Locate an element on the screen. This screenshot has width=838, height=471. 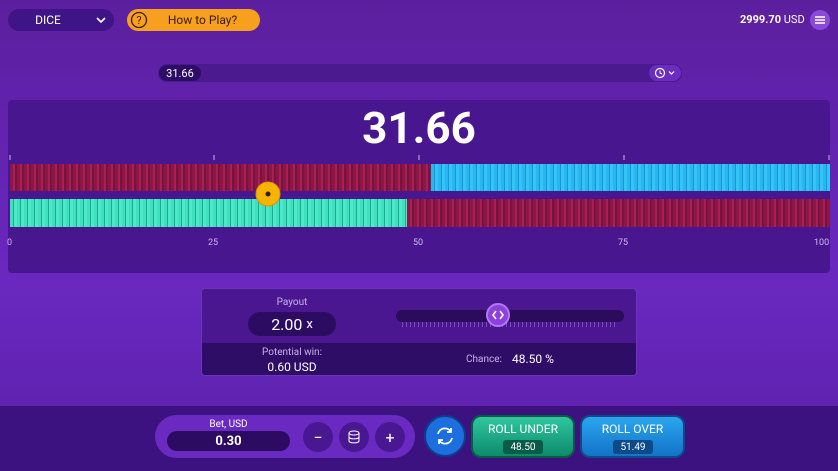
history-toggle is located at coordinates (665, 73).